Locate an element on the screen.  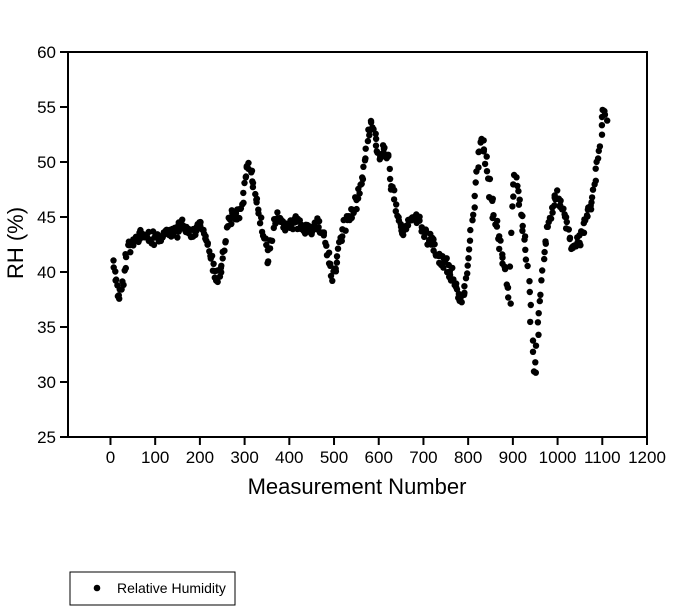
x-tick-label: 0 is located at coordinates (110, 457).